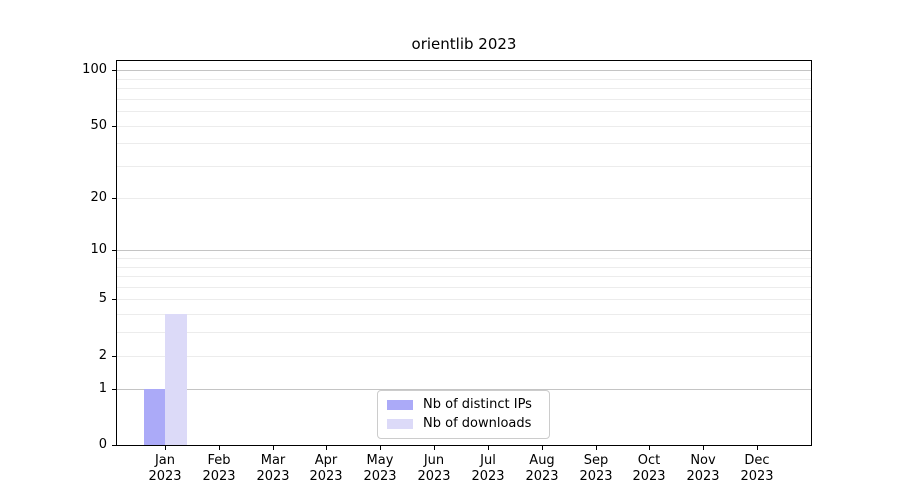 This screenshot has height=500, width=900. What do you see at coordinates (757, 468) in the screenshot?
I see `x-tick-label: Dec 2023` at bounding box center [757, 468].